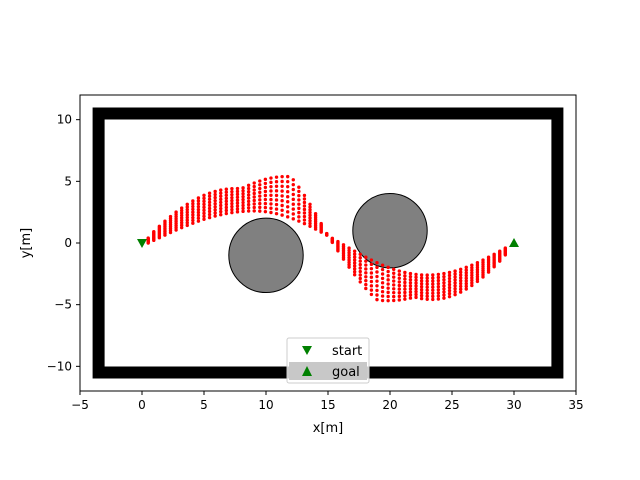 The width and height of the screenshot is (640, 480). What do you see at coordinates (68, 243) in the screenshot?
I see `y-tick-label: 0` at bounding box center [68, 243].